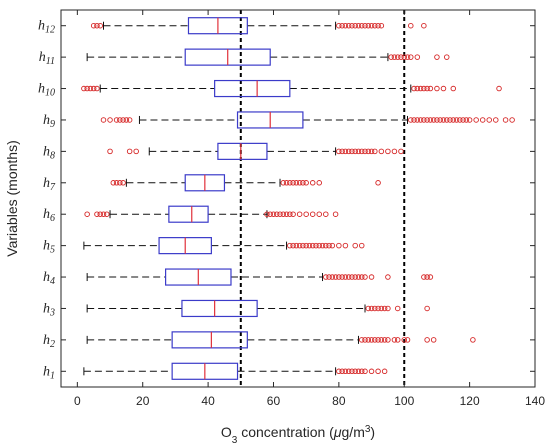 This screenshot has height=447, width=550. What do you see at coordinates (255, 151) in the screenshot?
I see `box-h8` at bounding box center [255, 151].